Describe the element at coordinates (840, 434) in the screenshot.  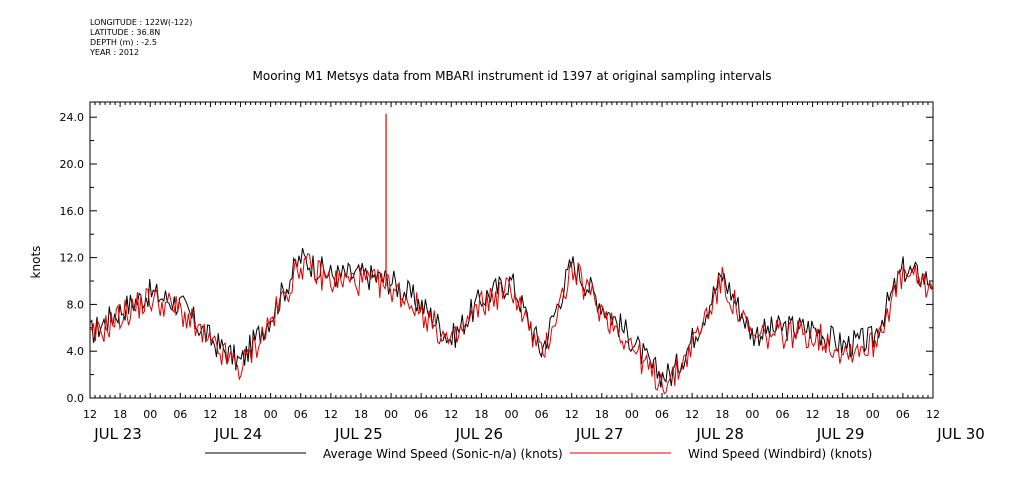
I see `x-day-label: JUL 29` at that location.